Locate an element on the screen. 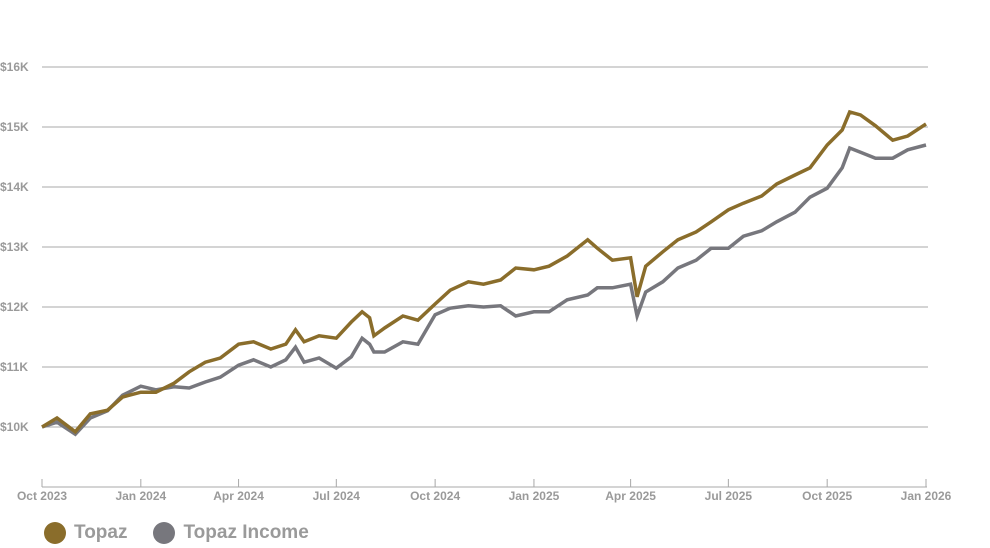  legend: Topaz Topaz Income is located at coordinates (176, 533).